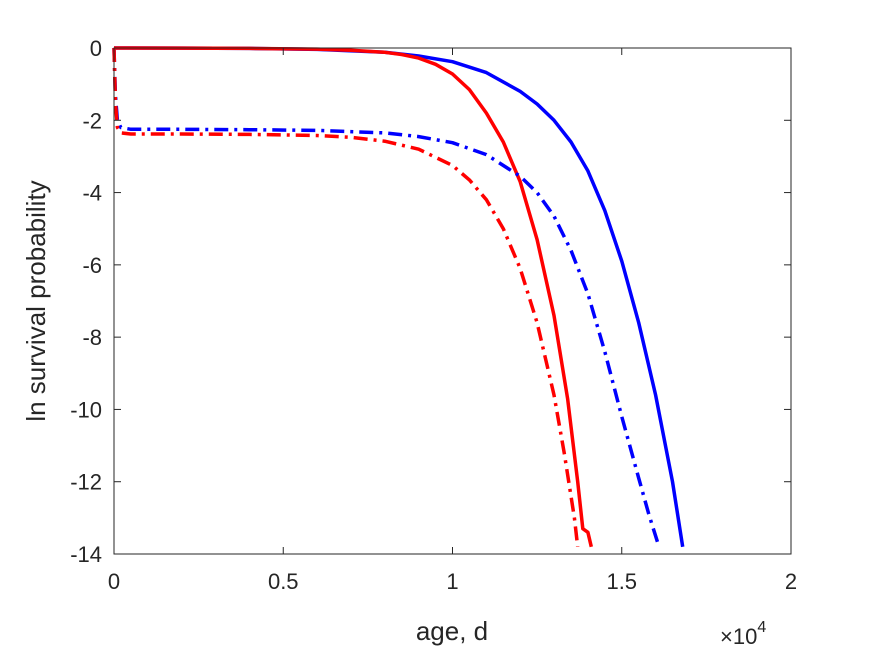  I want to click on y-tick-label: -12, so click(86, 482).